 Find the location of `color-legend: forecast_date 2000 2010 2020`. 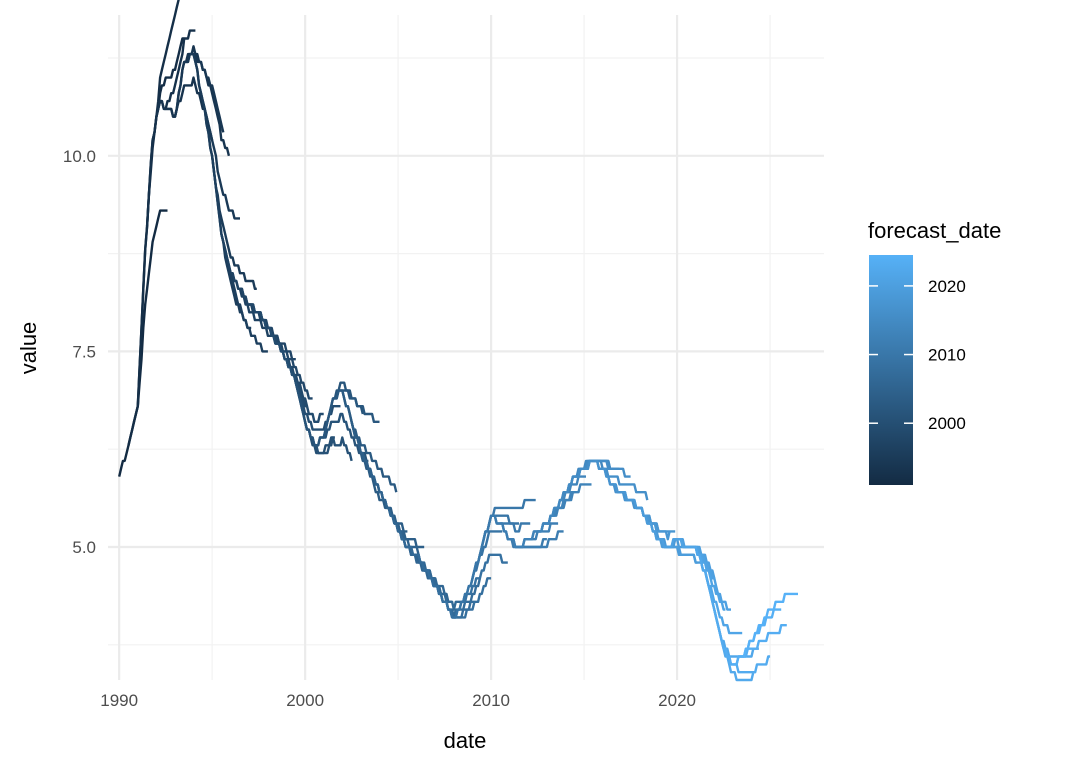

color-legend: forecast_date 2000 2010 2020 is located at coordinates (934, 351).